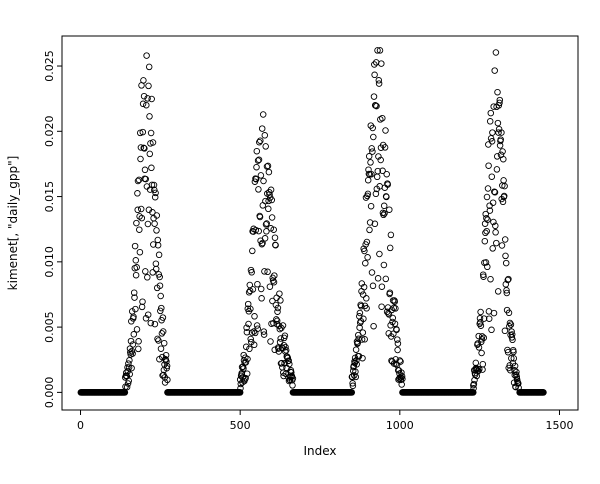  What do you see at coordinates (52, 229) in the screenshot?
I see `y-axis-ticks: 0.000 0.005 0.010 0.015 0.020 0.025` at bounding box center [52, 229].